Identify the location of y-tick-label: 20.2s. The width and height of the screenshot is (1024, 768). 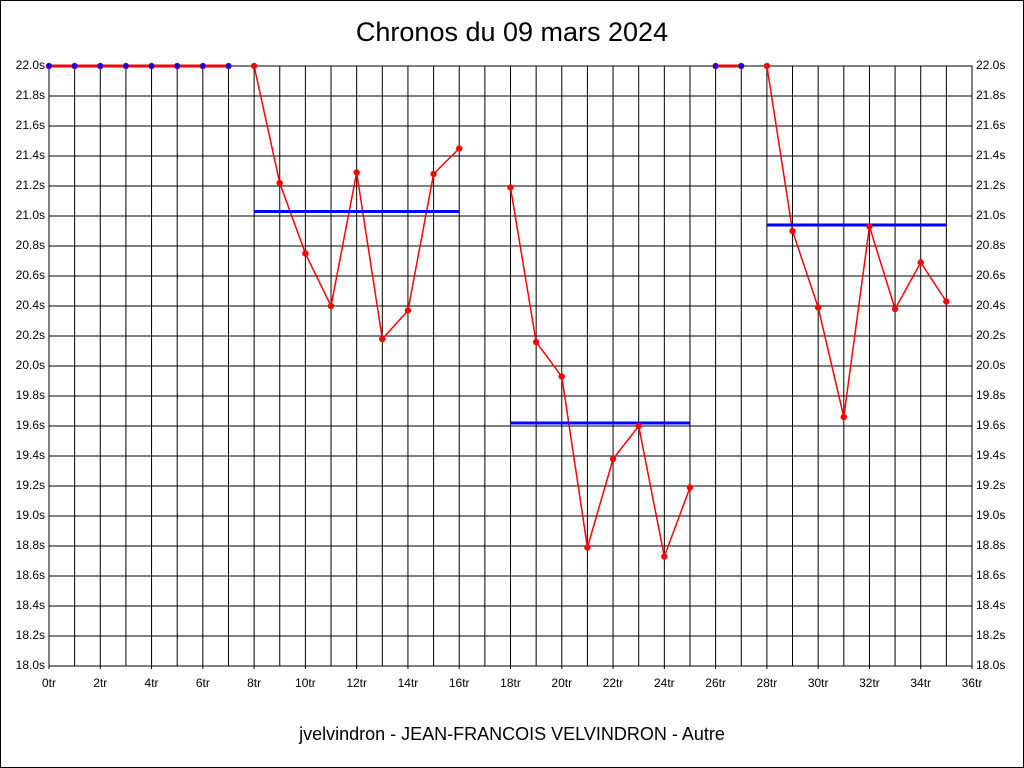
(30, 335).